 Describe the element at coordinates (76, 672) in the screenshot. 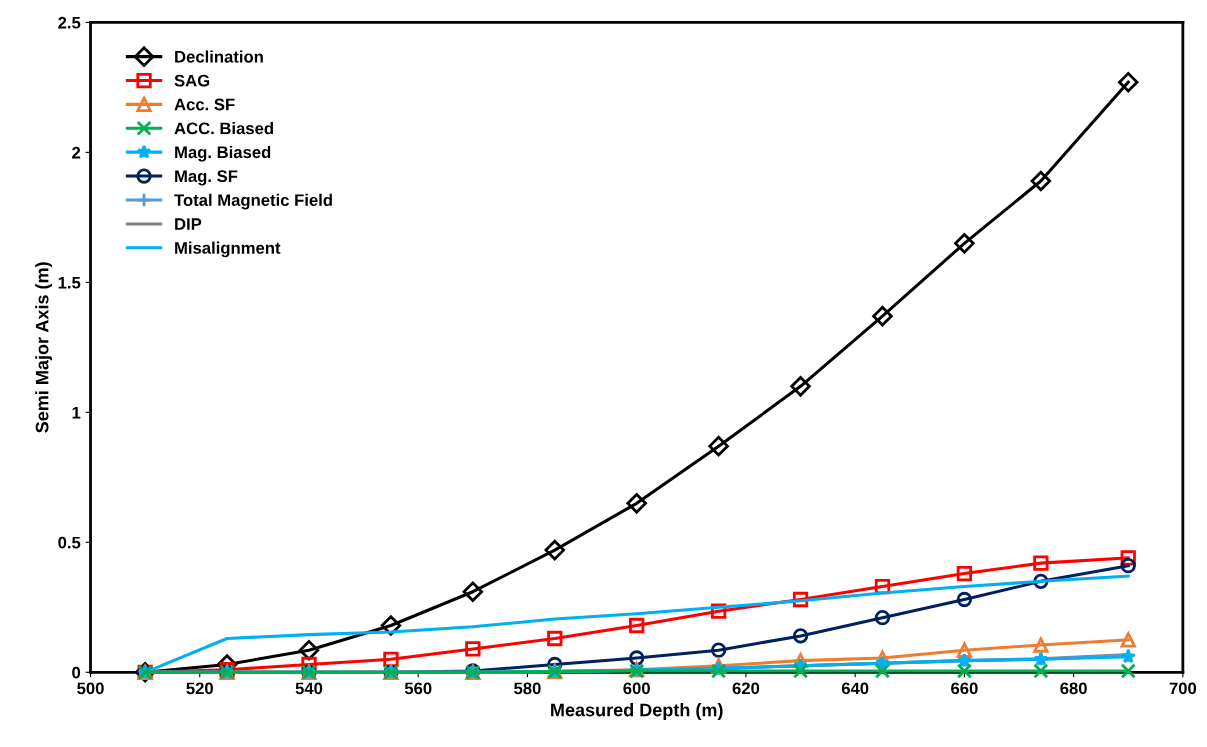

I see `y-tick-label: 0` at that location.